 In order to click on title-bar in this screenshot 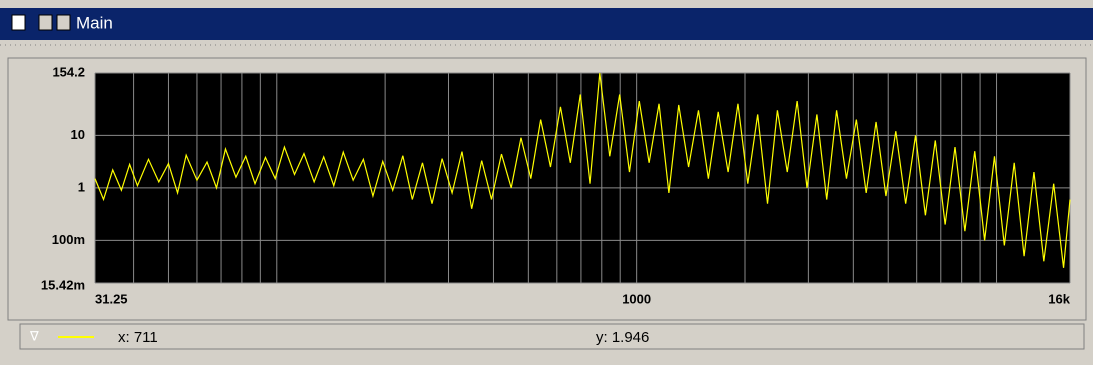, I will do `click(546, 24)`.